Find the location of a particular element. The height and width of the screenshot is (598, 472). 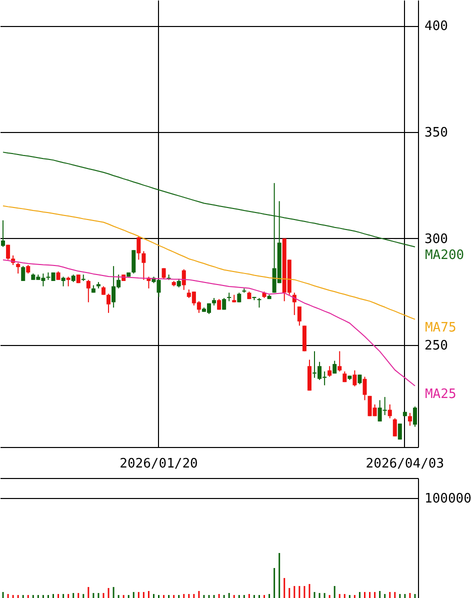

series-label: MA75 is located at coordinates (440, 328).